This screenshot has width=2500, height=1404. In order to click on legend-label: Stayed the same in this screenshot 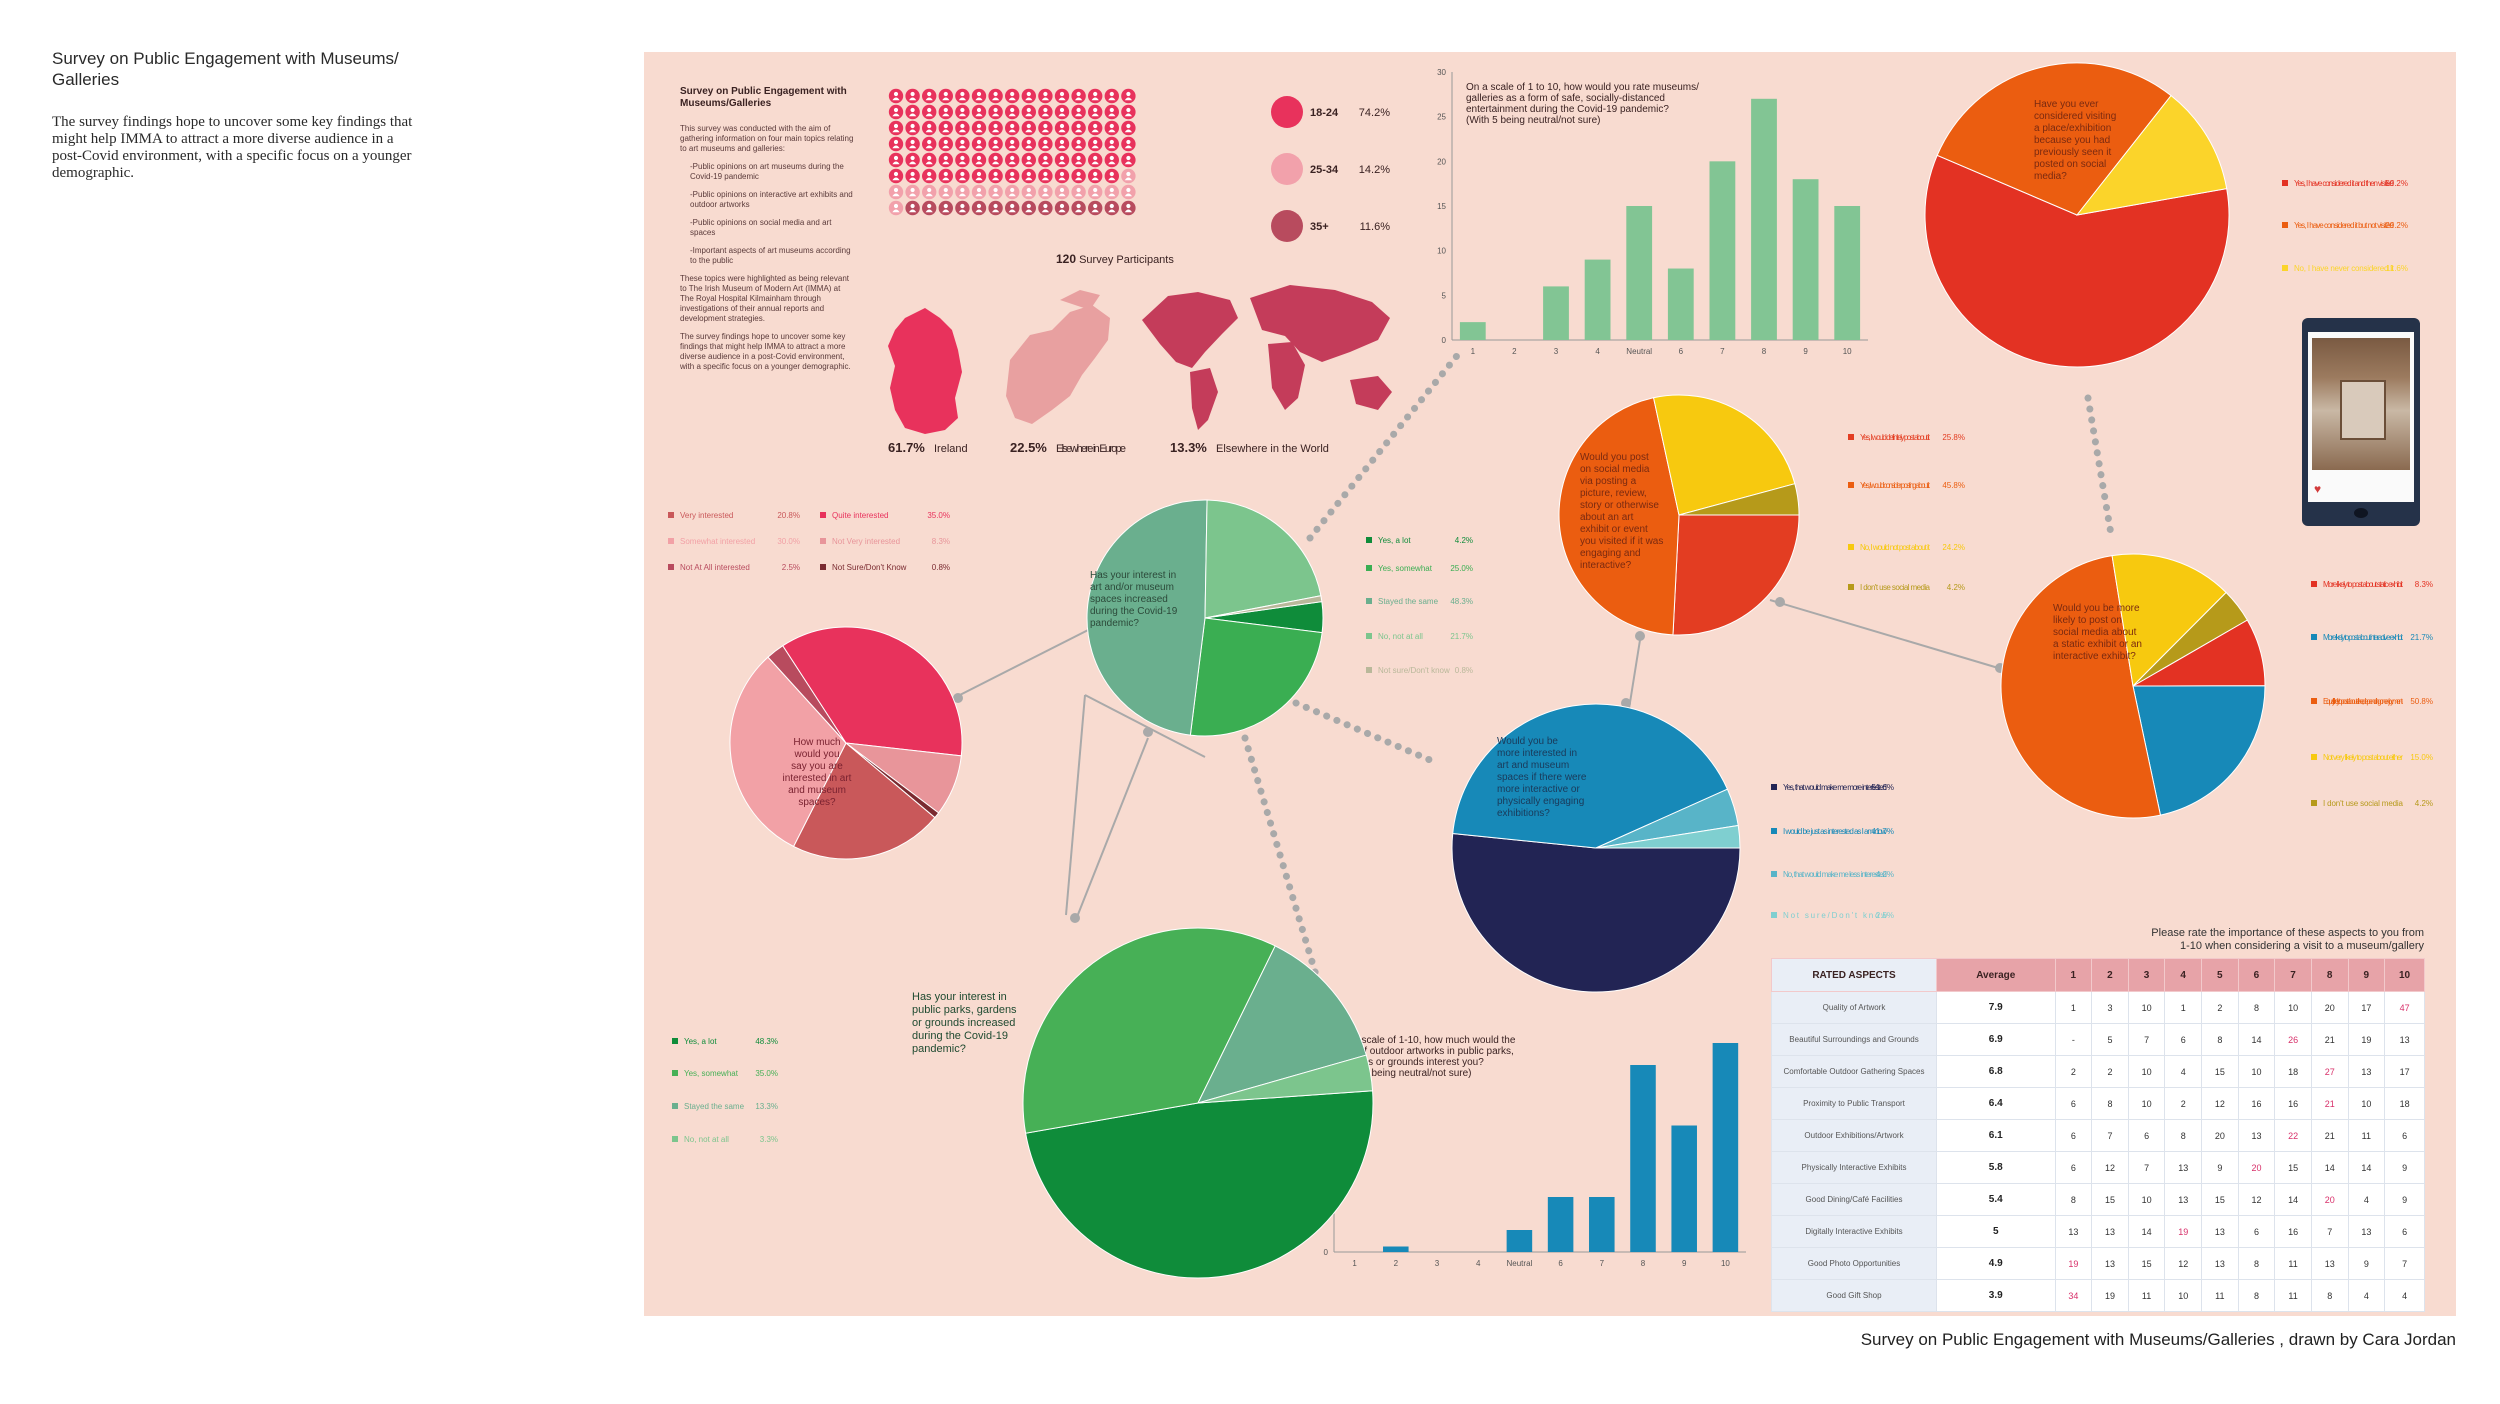, I will do `click(714, 1106)`.